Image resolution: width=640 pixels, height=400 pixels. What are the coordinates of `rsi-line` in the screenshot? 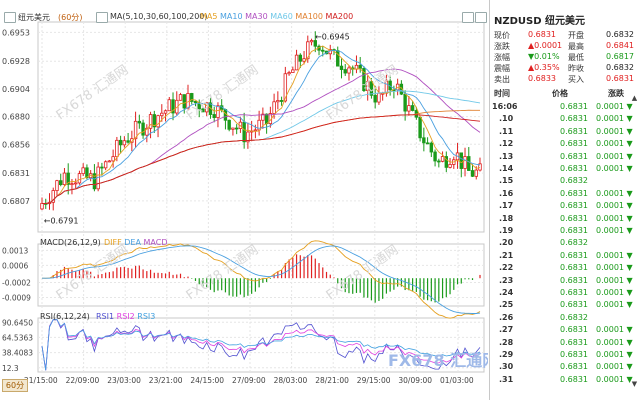 It's located at (261, 345).